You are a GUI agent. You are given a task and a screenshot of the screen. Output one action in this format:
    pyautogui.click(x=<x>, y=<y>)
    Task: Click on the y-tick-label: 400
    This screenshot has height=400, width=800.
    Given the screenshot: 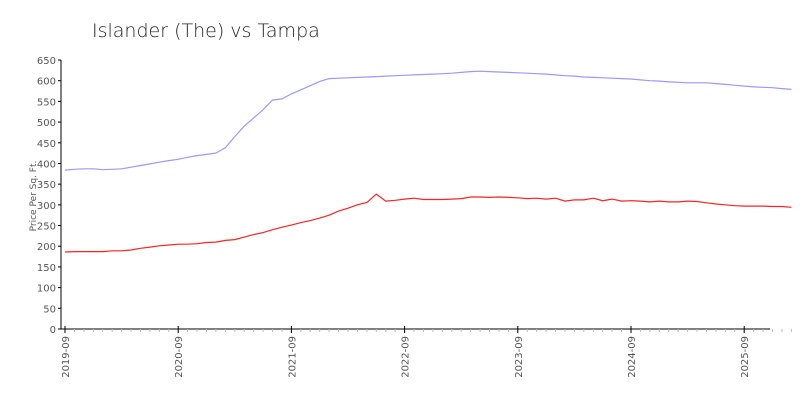 What is the action you would take?
    pyautogui.click(x=46, y=164)
    